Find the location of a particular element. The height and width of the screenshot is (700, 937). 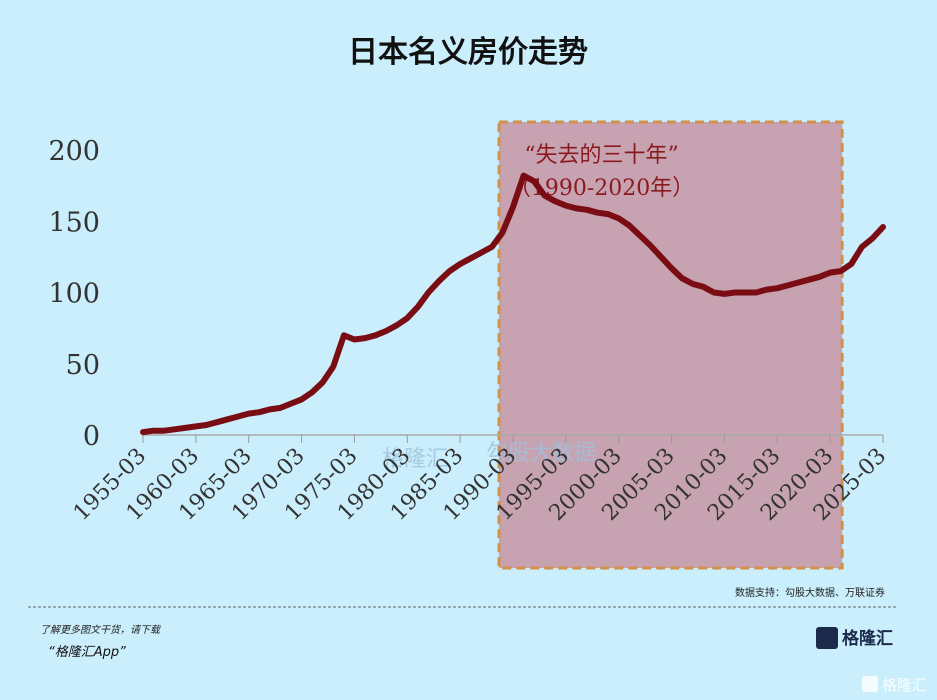

source: 数据支持：勾股大数据、万联证券 is located at coordinates (810, 592).